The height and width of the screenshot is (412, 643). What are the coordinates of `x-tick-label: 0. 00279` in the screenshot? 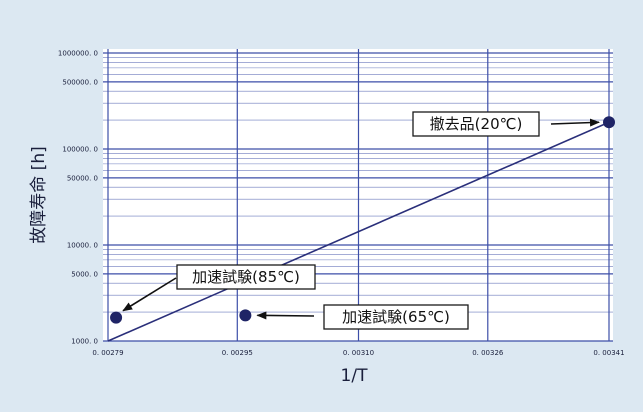 It's located at (107, 353).